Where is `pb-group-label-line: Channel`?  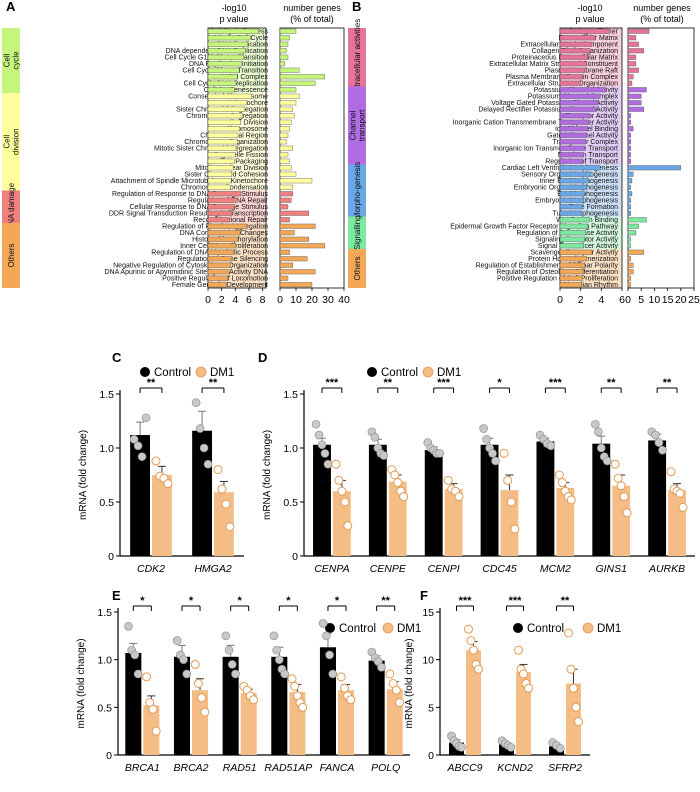
pb-group-label-line: Channel is located at coordinates (353, 125).